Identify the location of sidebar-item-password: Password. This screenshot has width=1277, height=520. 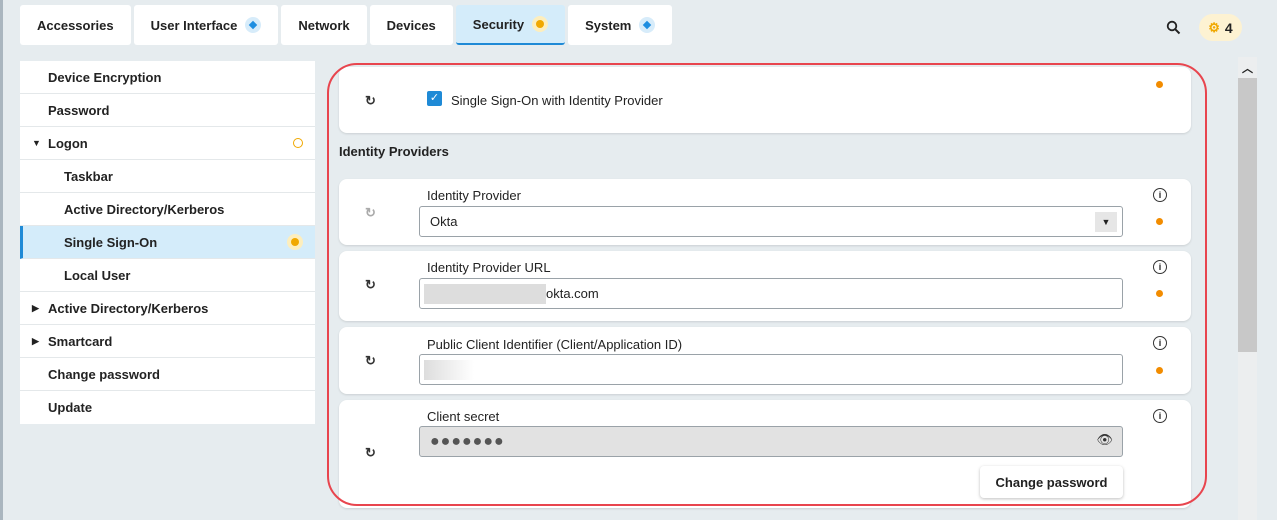
(167, 110).